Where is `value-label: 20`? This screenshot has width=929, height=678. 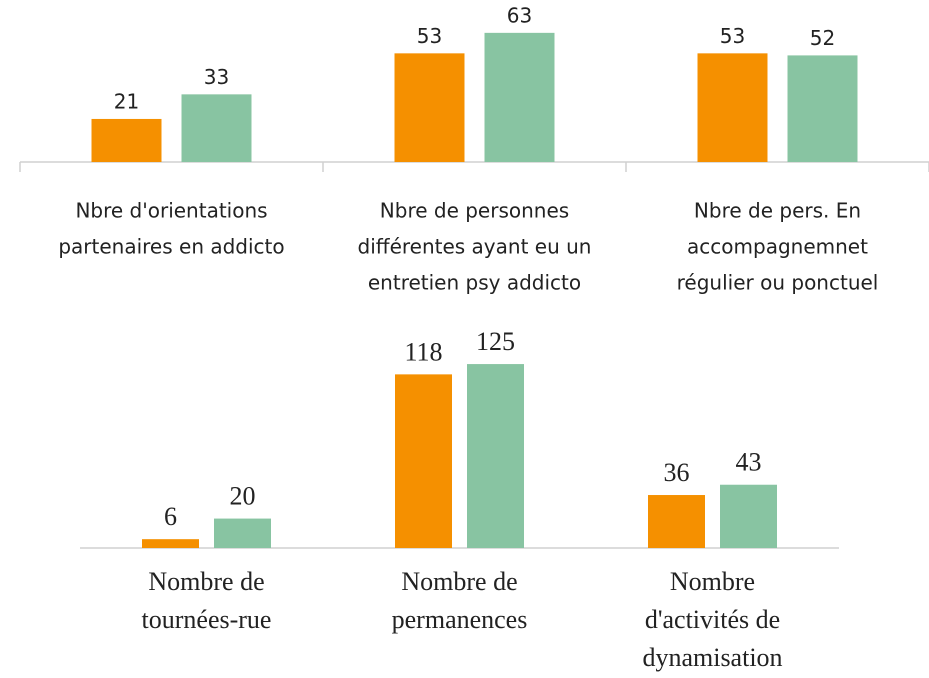 value-label: 20 is located at coordinates (243, 496).